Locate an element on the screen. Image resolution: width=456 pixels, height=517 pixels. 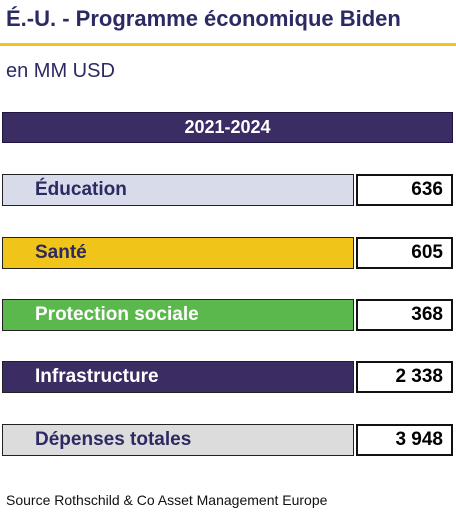
table-row-sante: Santé 605 is located at coordinates (227, 253).